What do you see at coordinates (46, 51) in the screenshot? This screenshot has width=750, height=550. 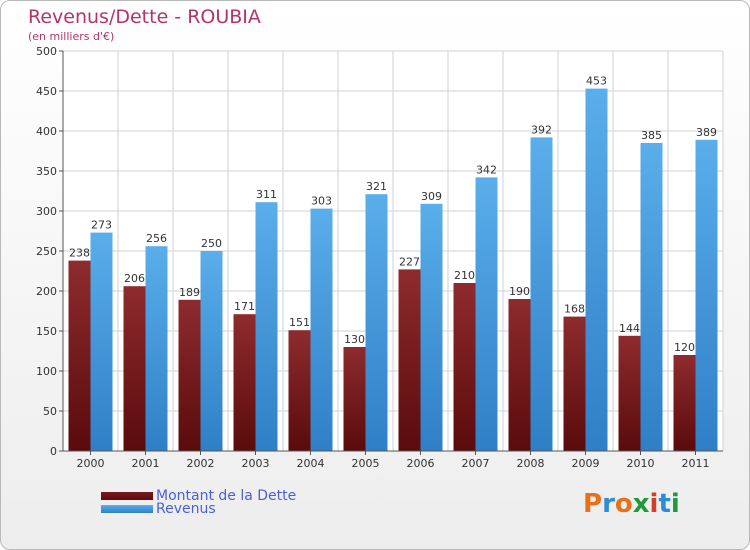 I see `y-tick-label: 500` at bounding box center [46, 51].